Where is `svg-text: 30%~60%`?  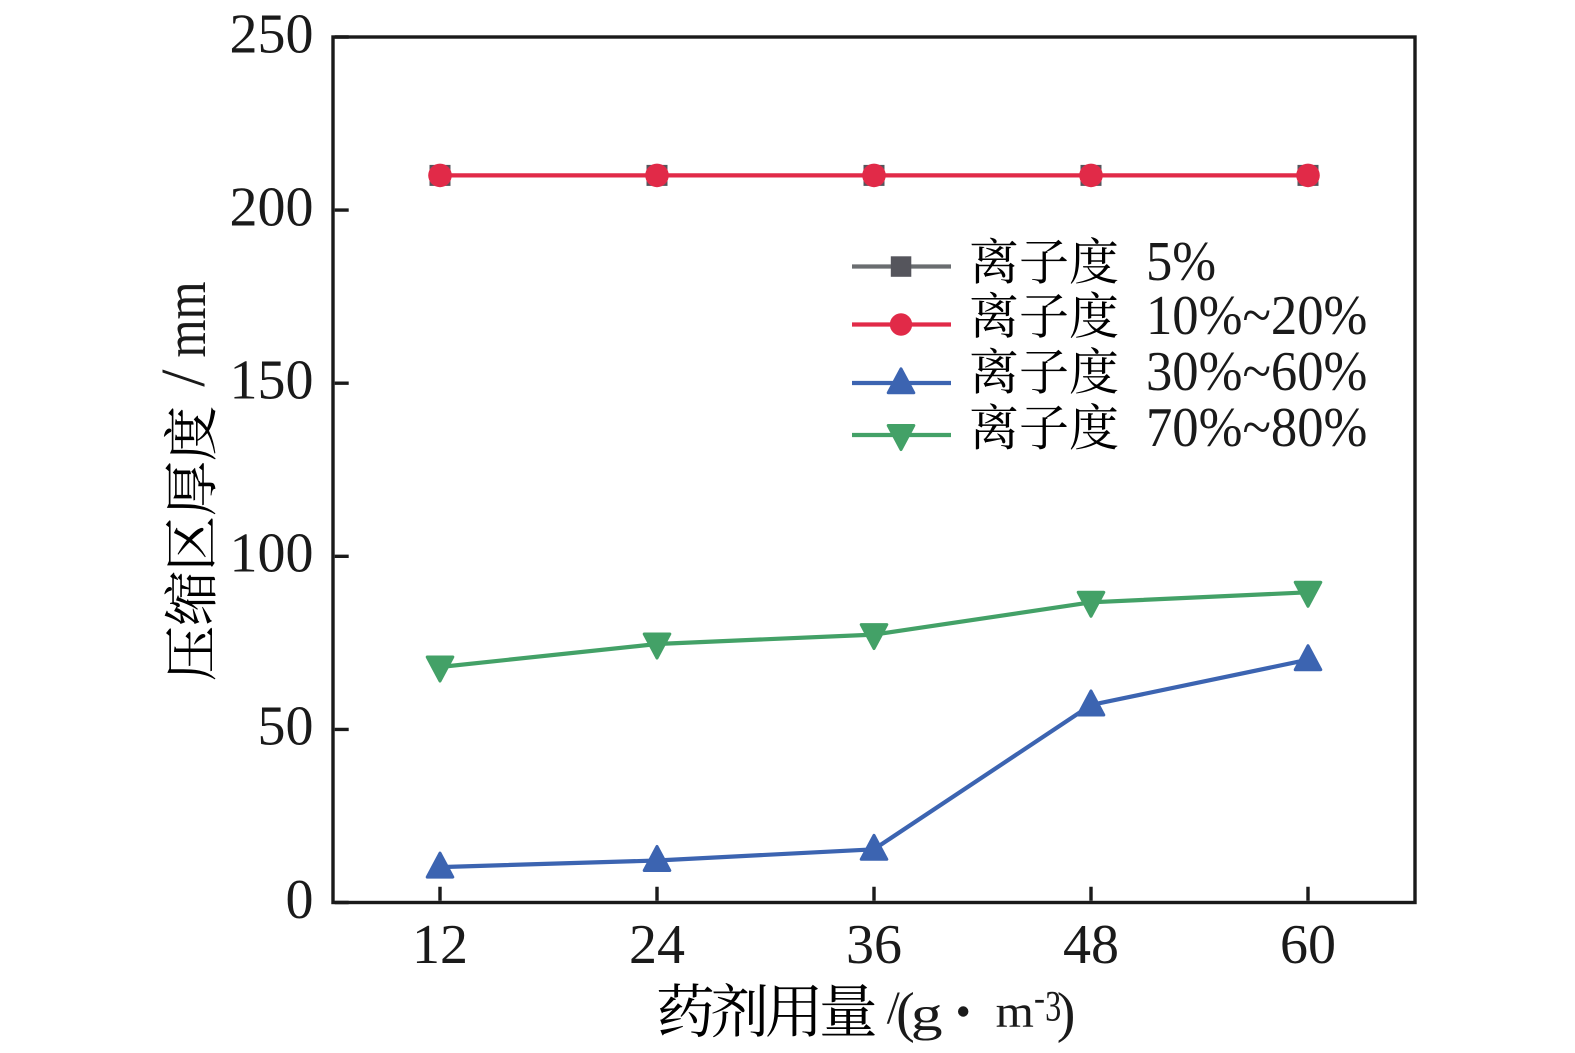 svg-text: 30%~60% is located at coordinates (1256, 372).